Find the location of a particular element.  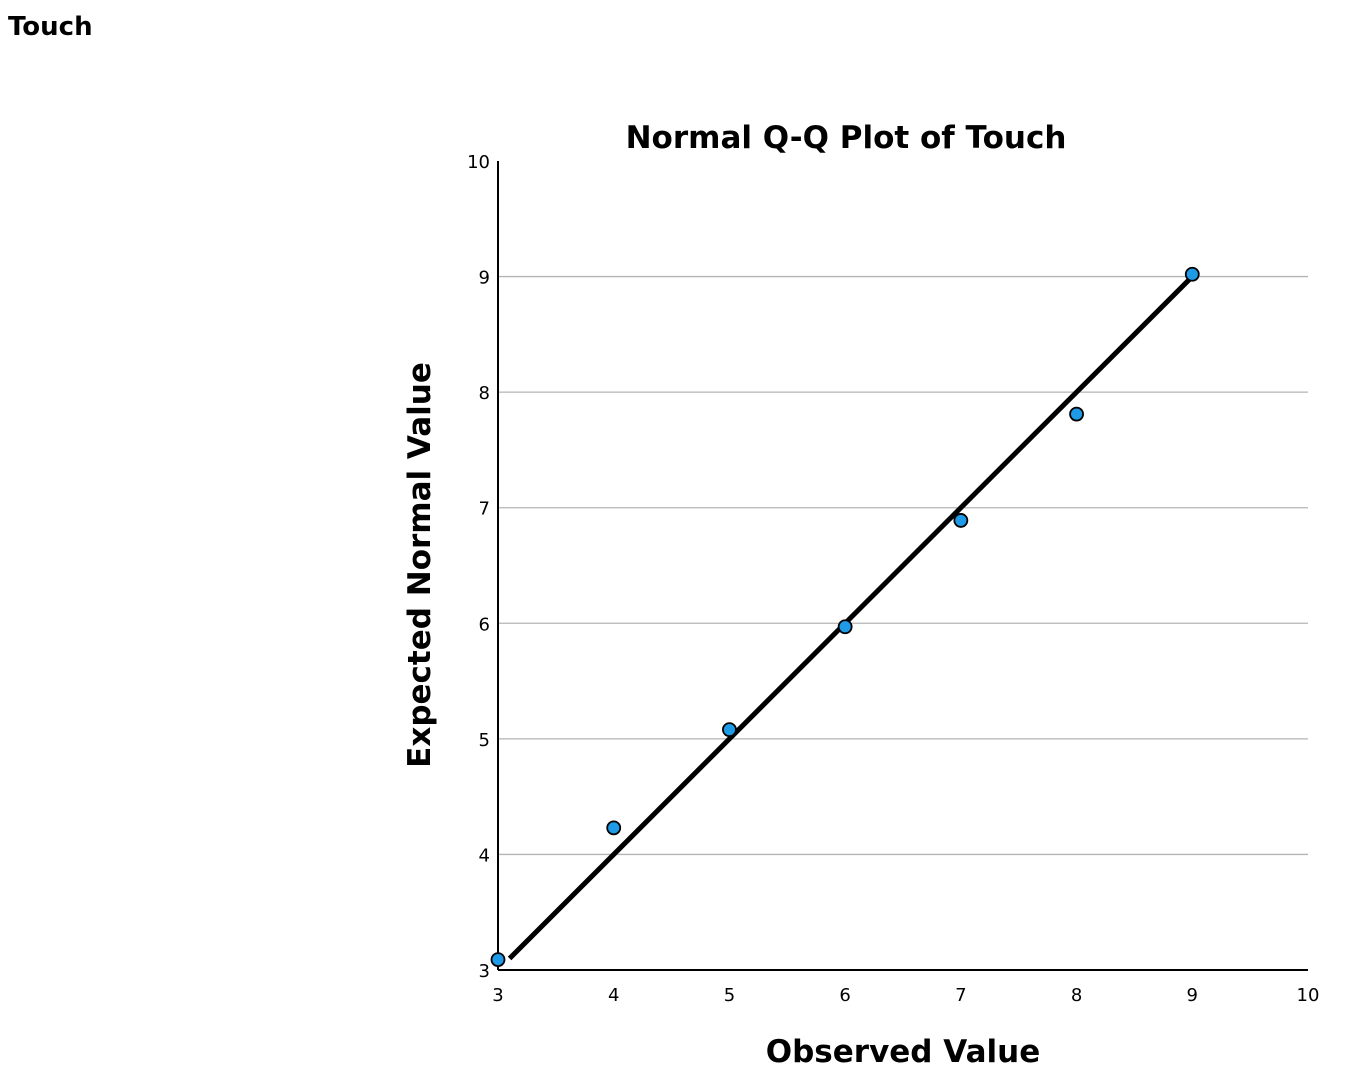

y-tick-label-4: 4 is located at coordinates (484, 855).